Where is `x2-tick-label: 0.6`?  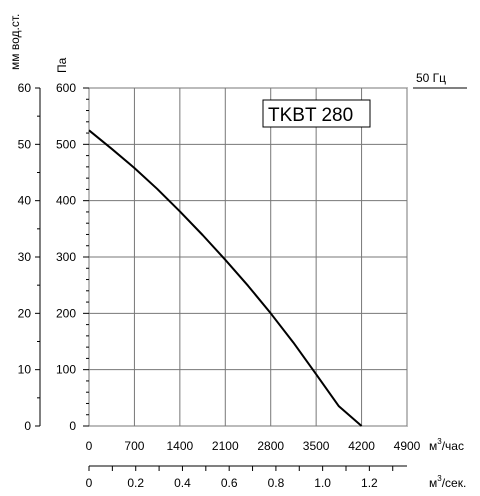
x2-tick-label: 0.6 is located at coordinates (229, 483).